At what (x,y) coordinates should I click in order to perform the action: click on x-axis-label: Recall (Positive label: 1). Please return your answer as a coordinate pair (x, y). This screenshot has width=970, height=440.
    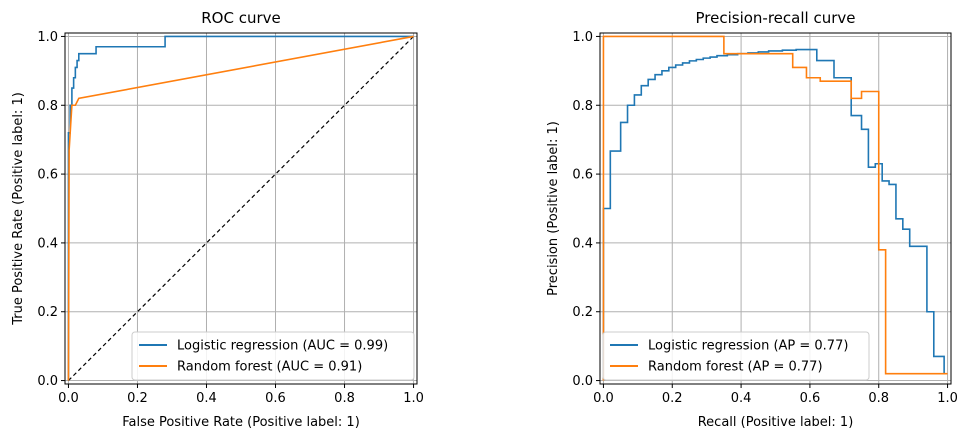
    Looking at the image, I should click on (776, 422).